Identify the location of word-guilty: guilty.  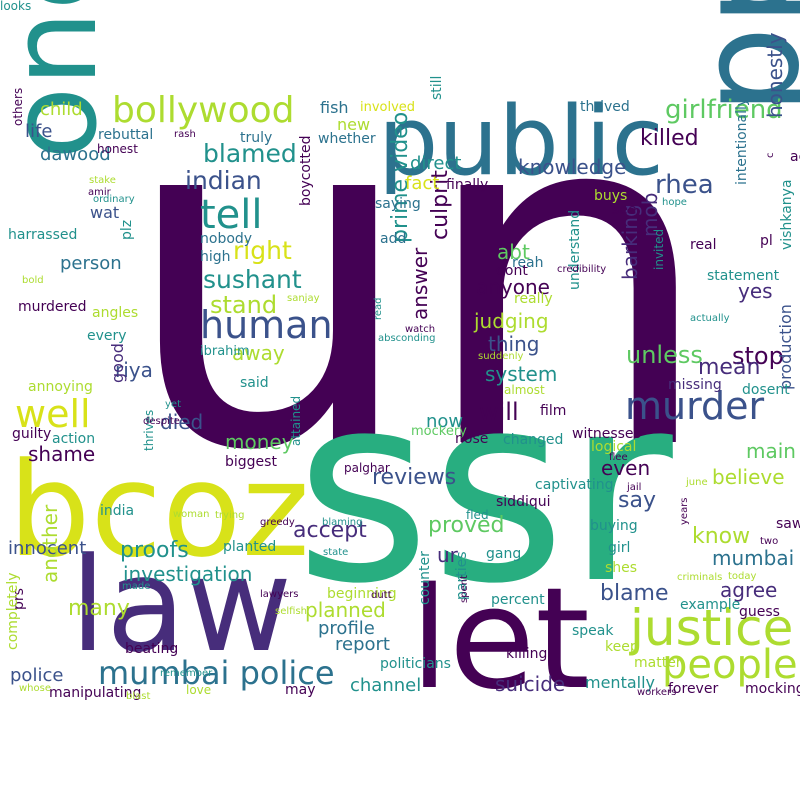
(32, 434).